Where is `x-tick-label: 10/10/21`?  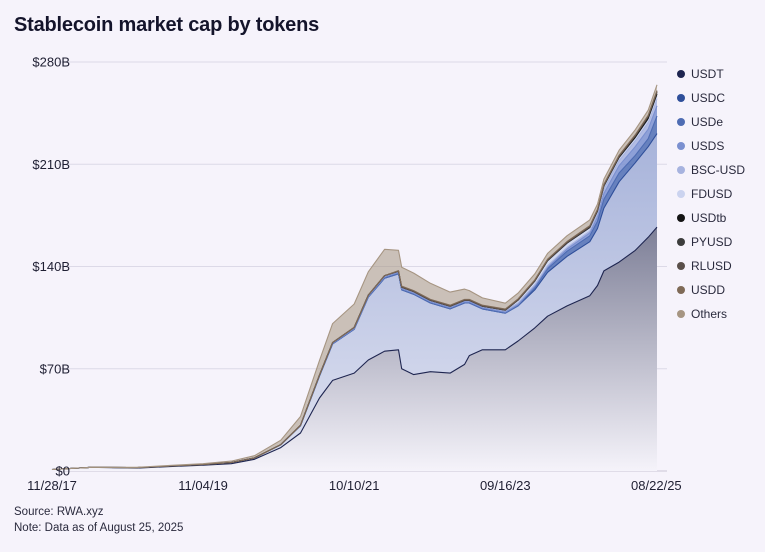 x-tick-label: 10/10/21 is located at coordinates (354, 485).